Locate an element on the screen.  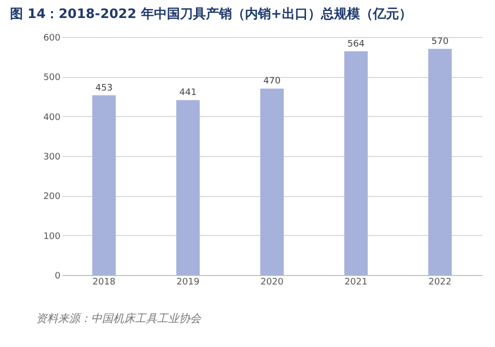
x-tick-label: 2018 is located at coordinates (104, 283).